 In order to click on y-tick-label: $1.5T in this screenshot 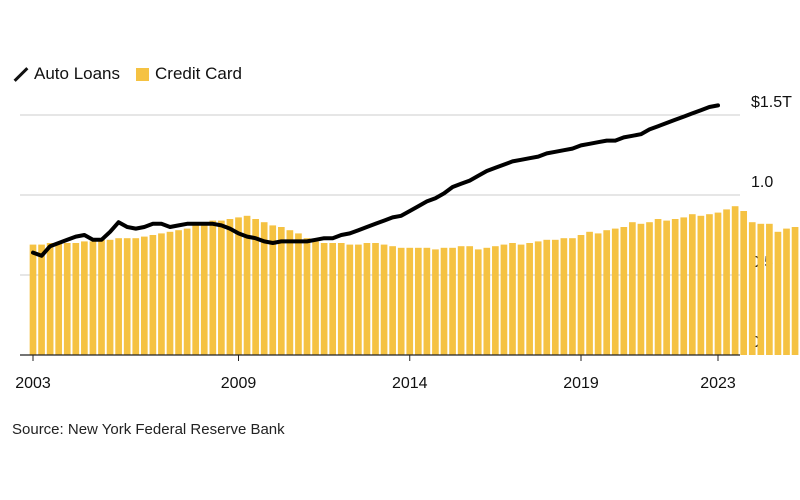, I will do `click(771, 102)`.